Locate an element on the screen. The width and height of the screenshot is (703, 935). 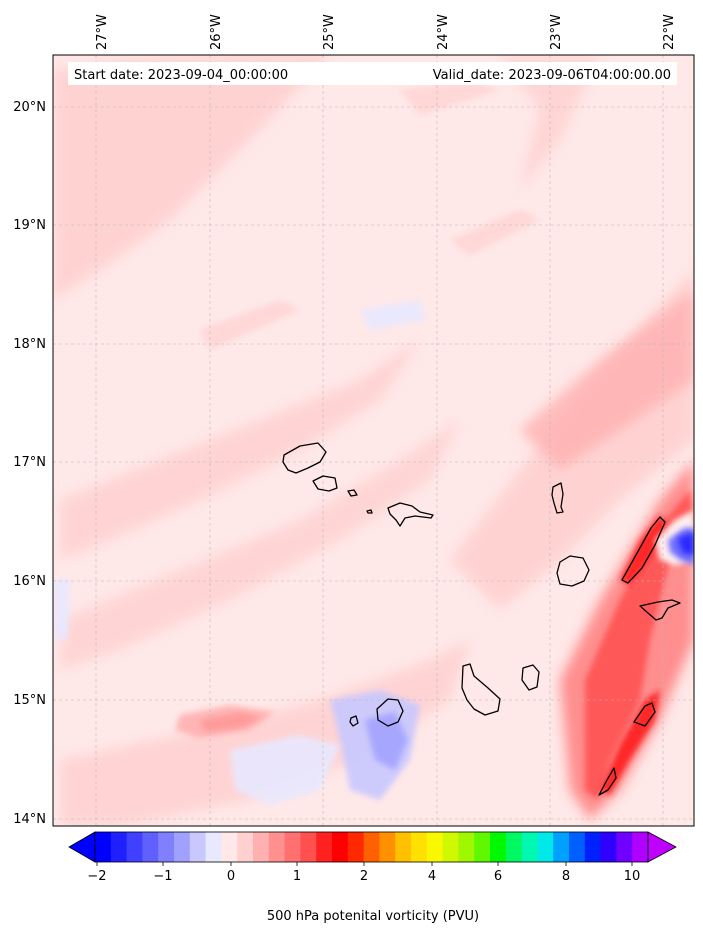
colorbar-under-triangle is located at coordinates (82, 847).